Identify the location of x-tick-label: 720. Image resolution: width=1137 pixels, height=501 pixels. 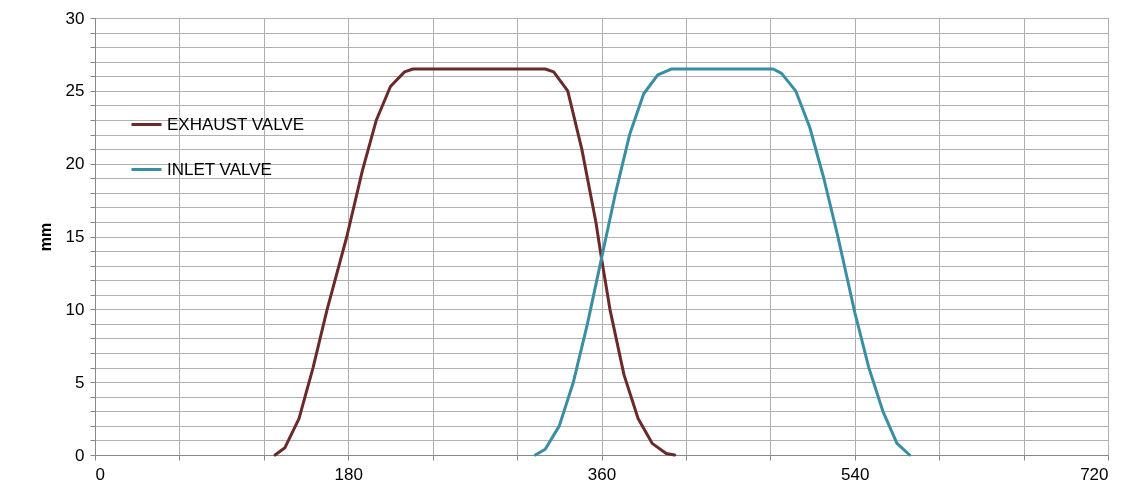
(1094, 474).